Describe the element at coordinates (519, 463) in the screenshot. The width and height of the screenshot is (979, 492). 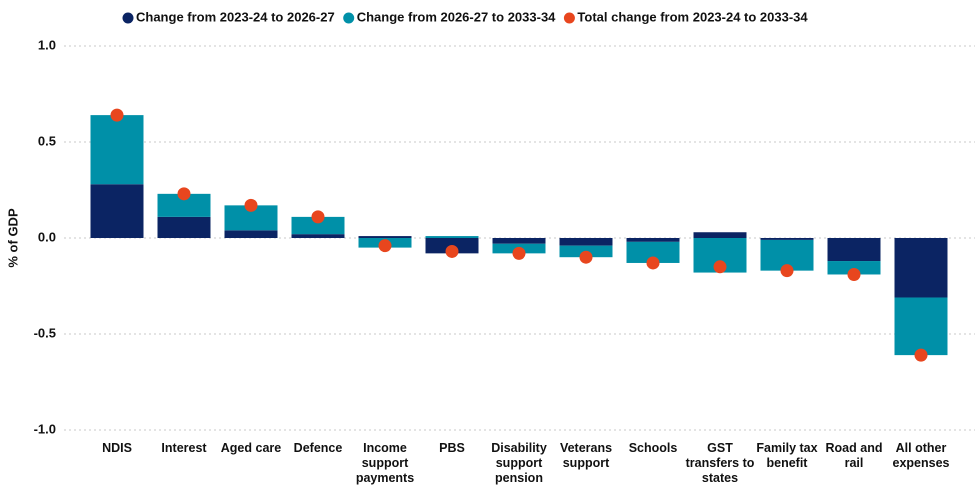
I see `x-tick-label: Disability support pension` at that location.